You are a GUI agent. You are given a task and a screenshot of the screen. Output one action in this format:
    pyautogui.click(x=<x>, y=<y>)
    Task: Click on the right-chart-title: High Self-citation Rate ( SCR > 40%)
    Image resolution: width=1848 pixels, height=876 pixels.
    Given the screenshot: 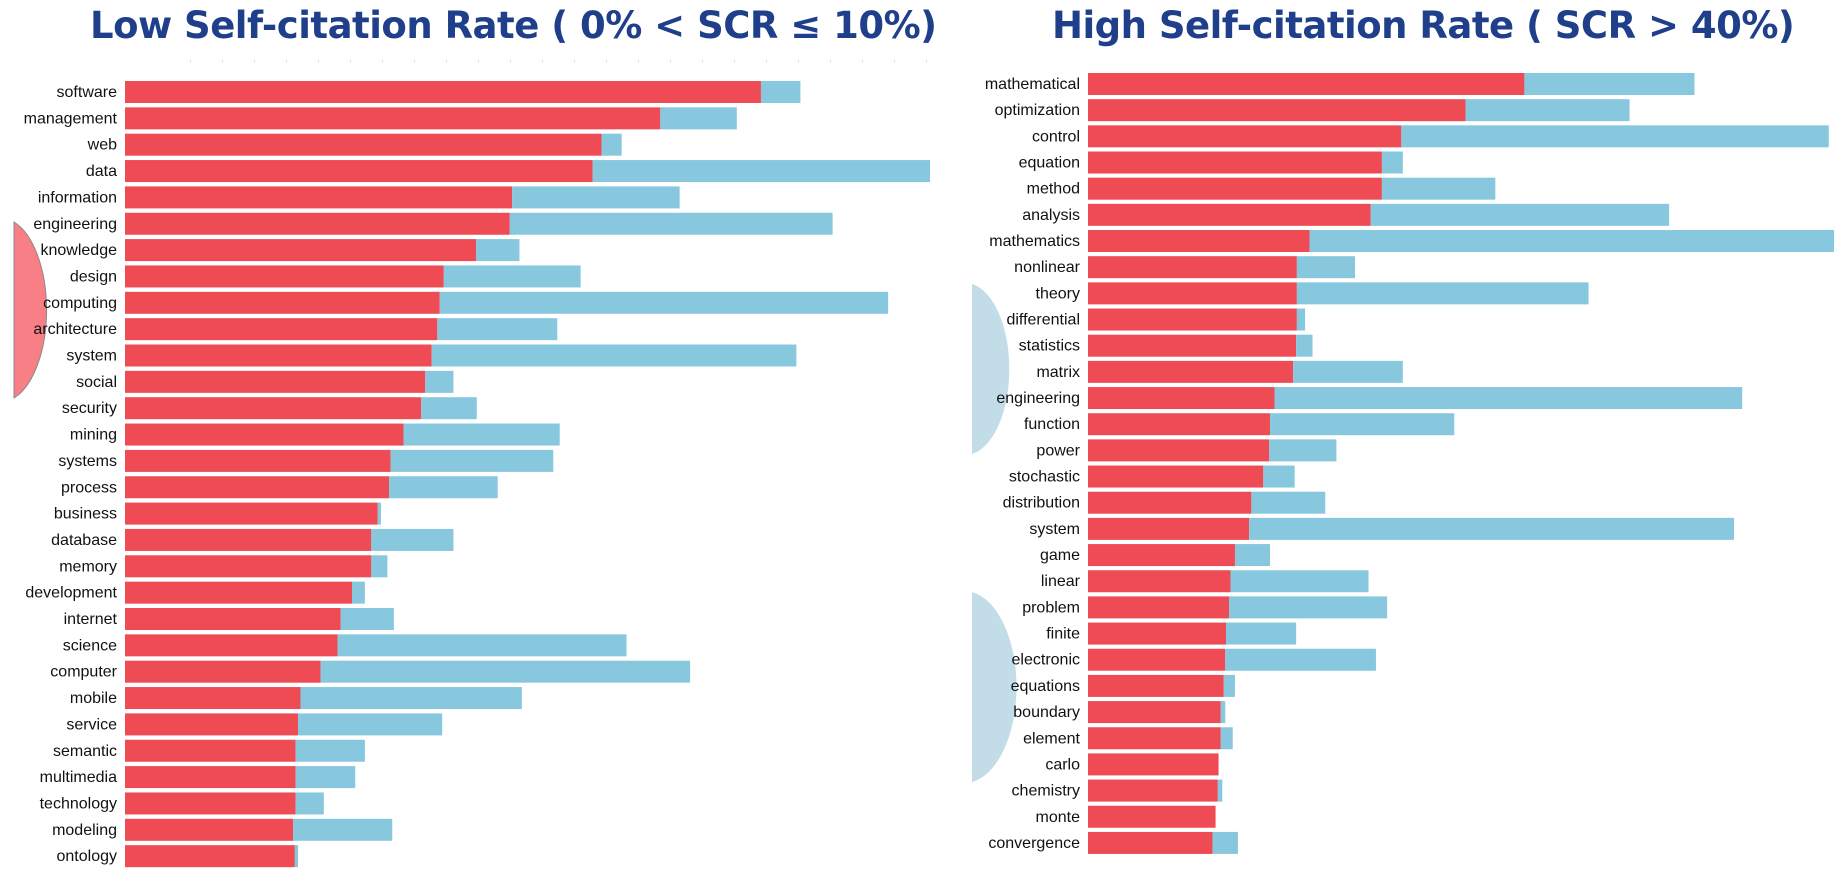 What is the action you would take?
    pyautogui.click(x=1423, y=25)
    